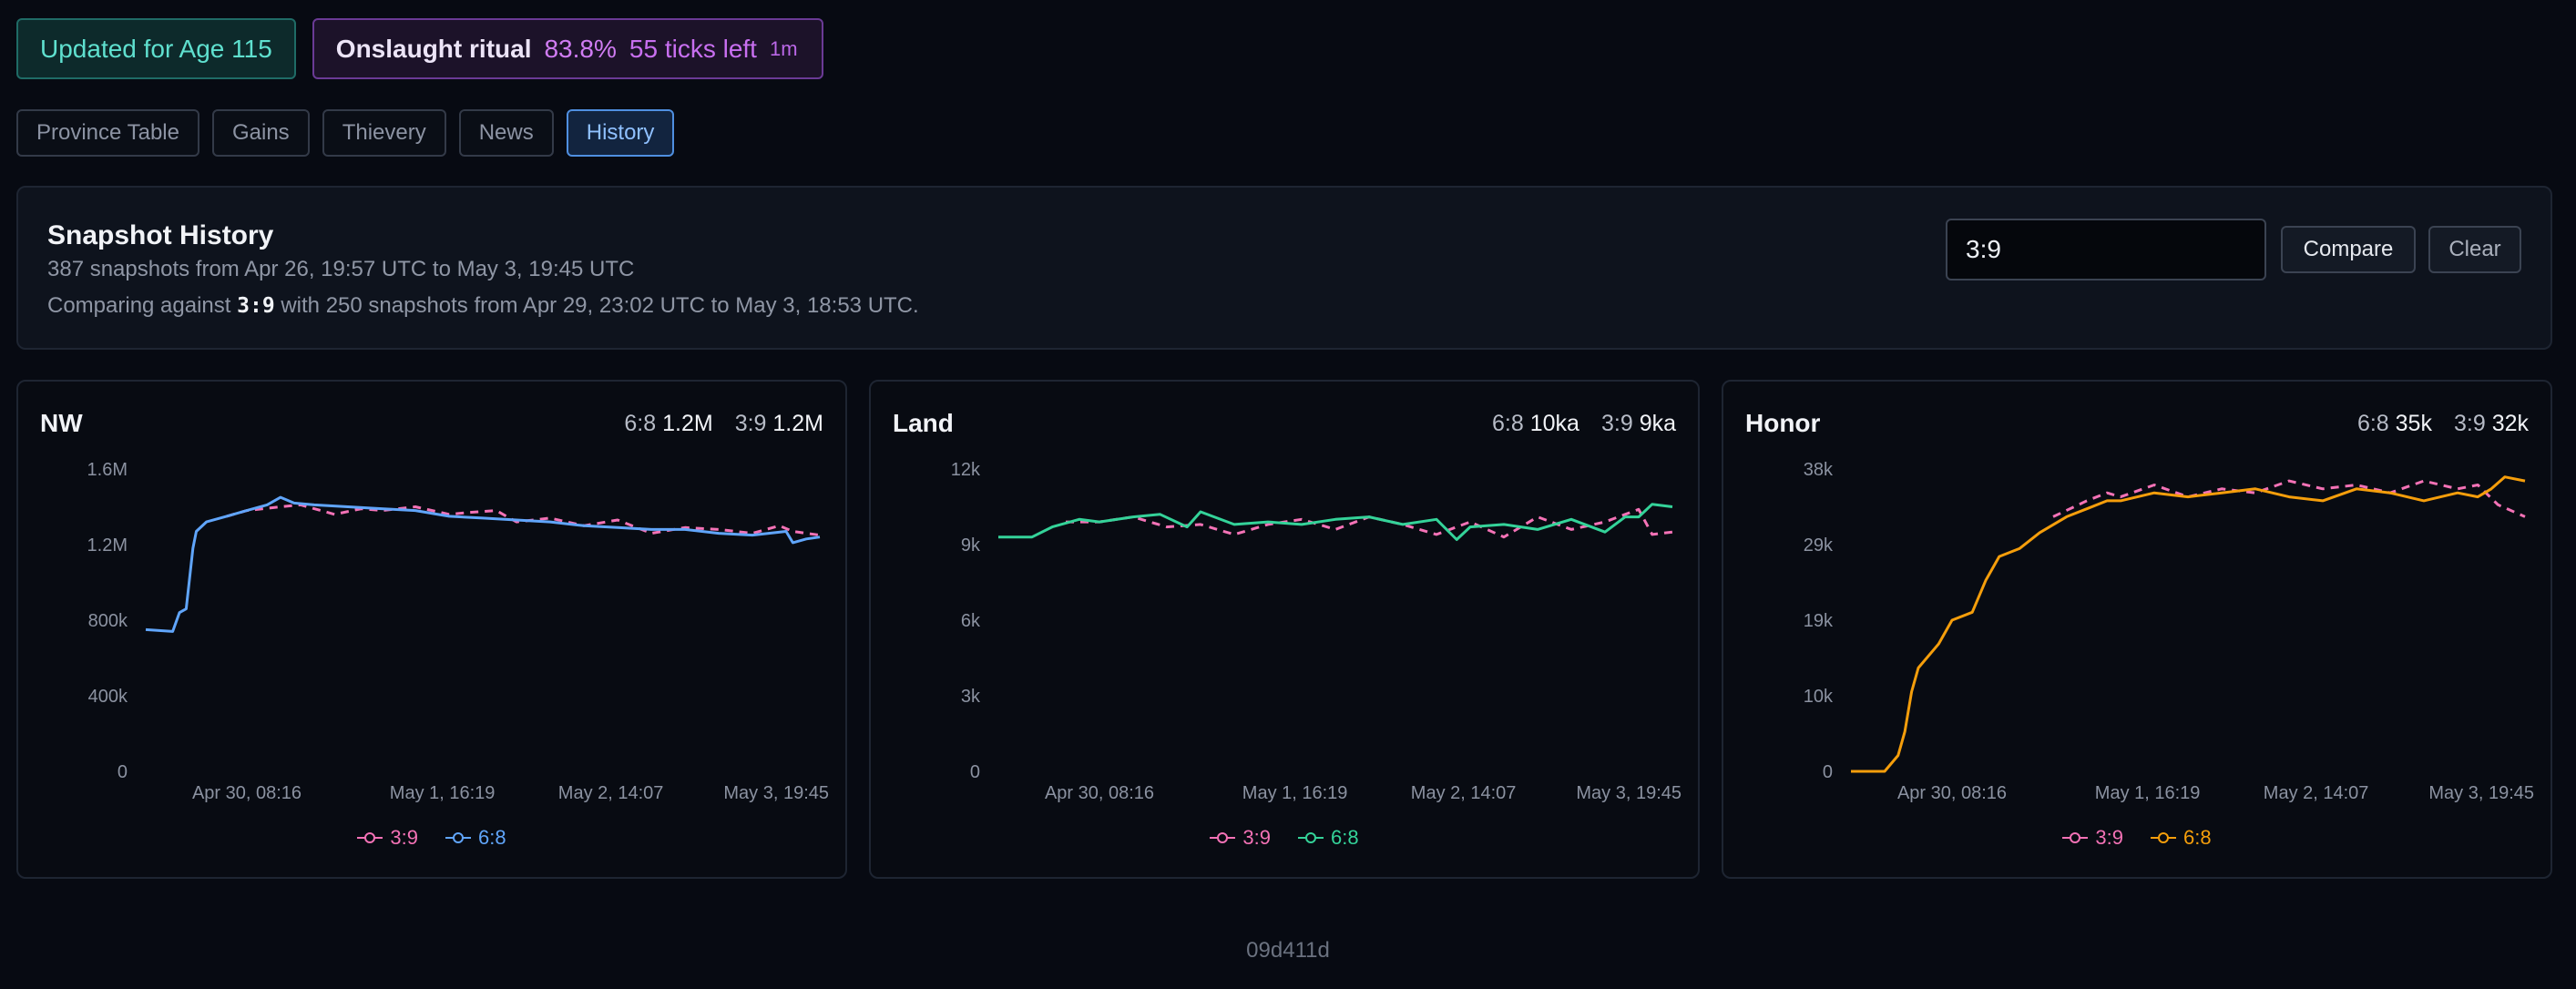  Describe the element at coordinates (108, 697) in the screenshot. I see `y-tick-label: 400k` at that location.